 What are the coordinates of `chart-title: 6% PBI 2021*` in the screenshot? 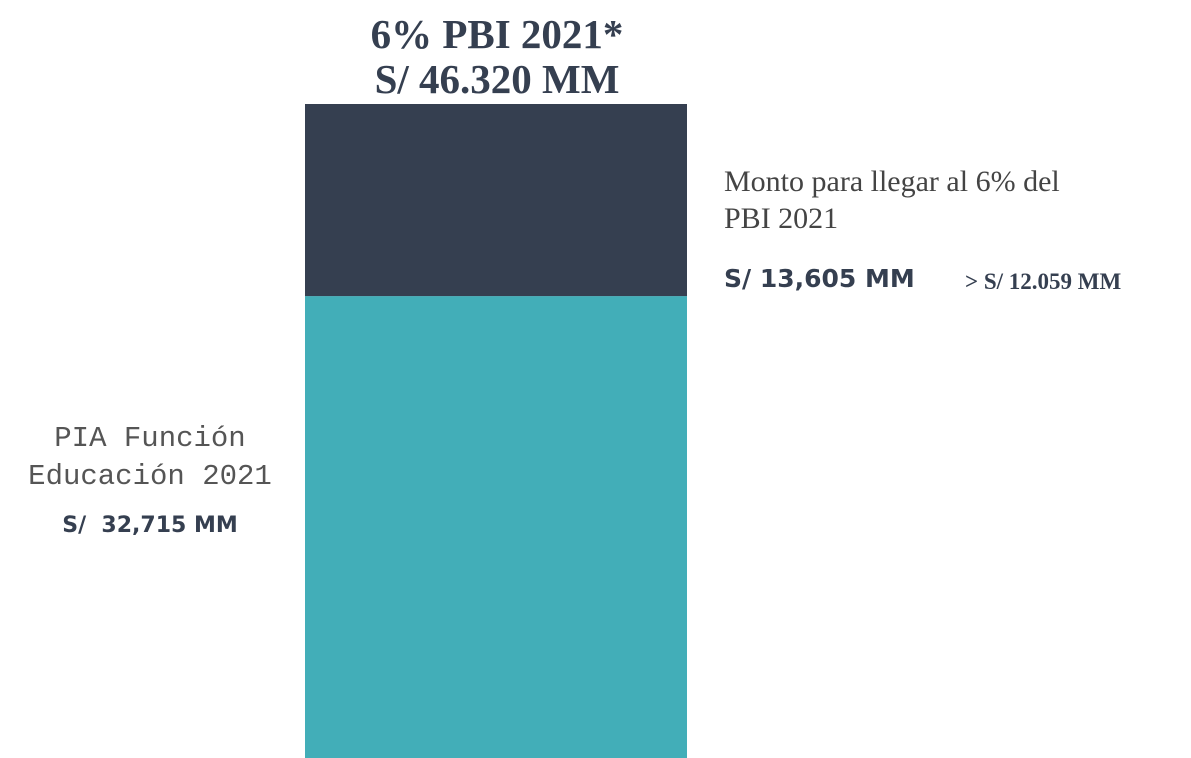 It's located at (497, 34).